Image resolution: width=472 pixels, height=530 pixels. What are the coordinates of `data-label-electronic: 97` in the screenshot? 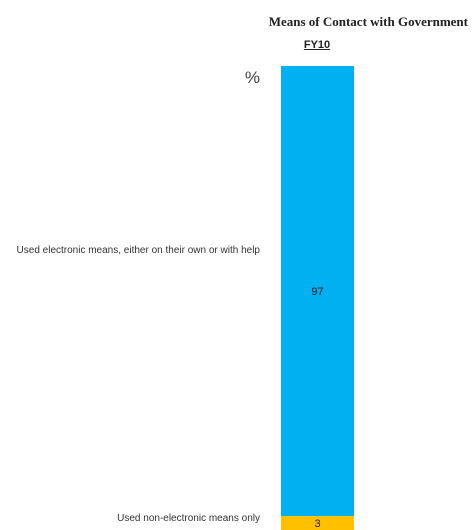 It's located at (317, 292).